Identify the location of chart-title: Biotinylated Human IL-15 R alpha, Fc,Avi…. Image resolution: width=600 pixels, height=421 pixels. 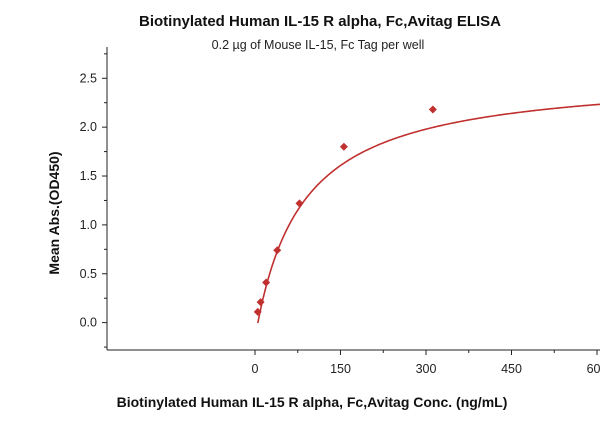
(320, 21).